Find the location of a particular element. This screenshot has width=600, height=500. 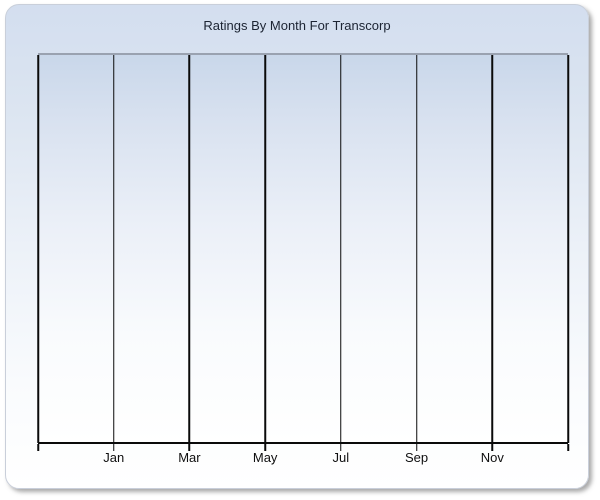

chart-title: Ratings By Month For Transcorp is located at coordinates (297, 25).